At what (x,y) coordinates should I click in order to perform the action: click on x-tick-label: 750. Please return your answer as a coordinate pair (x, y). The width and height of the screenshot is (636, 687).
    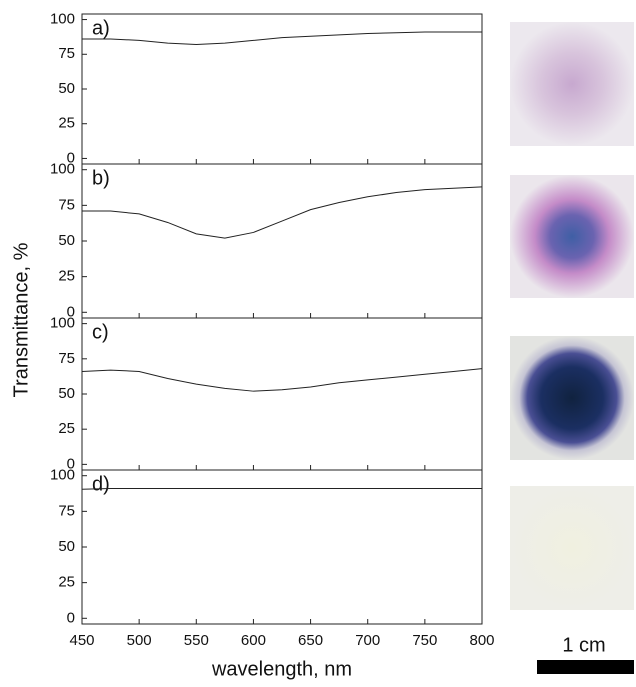
    Looking at the image, I should click on (424, 640).